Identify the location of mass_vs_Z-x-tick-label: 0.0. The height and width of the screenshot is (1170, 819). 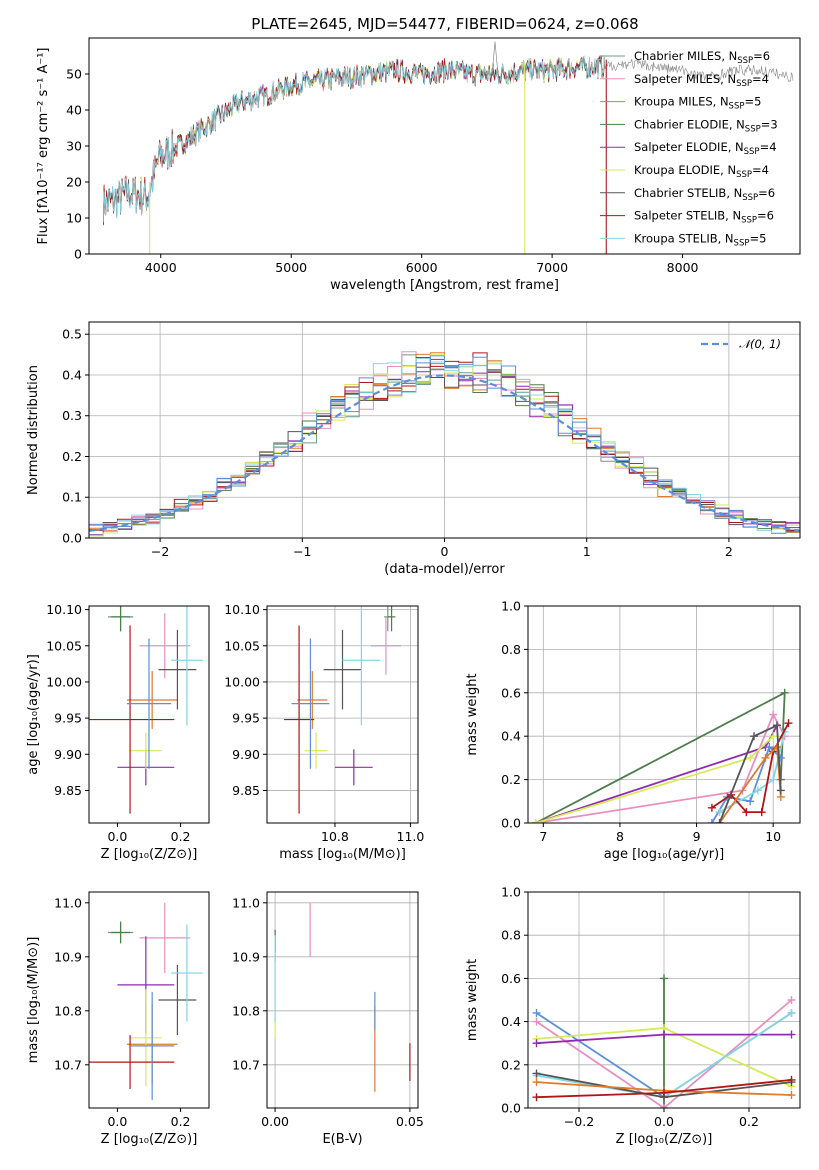
(117, 1121).